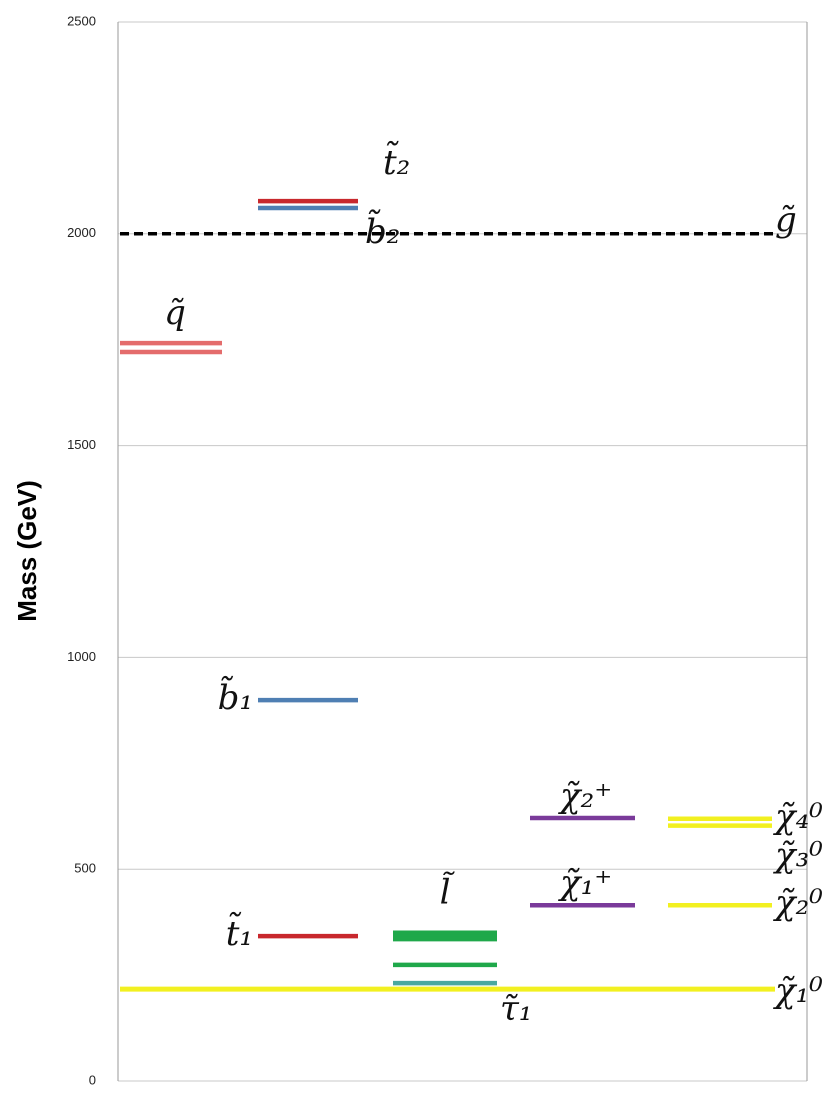 The width and height of the screenshot is (830, 1109). Describe the element at coordinates (239, 932) in the screenshot. I see `level-label: t̃₁` at that location.